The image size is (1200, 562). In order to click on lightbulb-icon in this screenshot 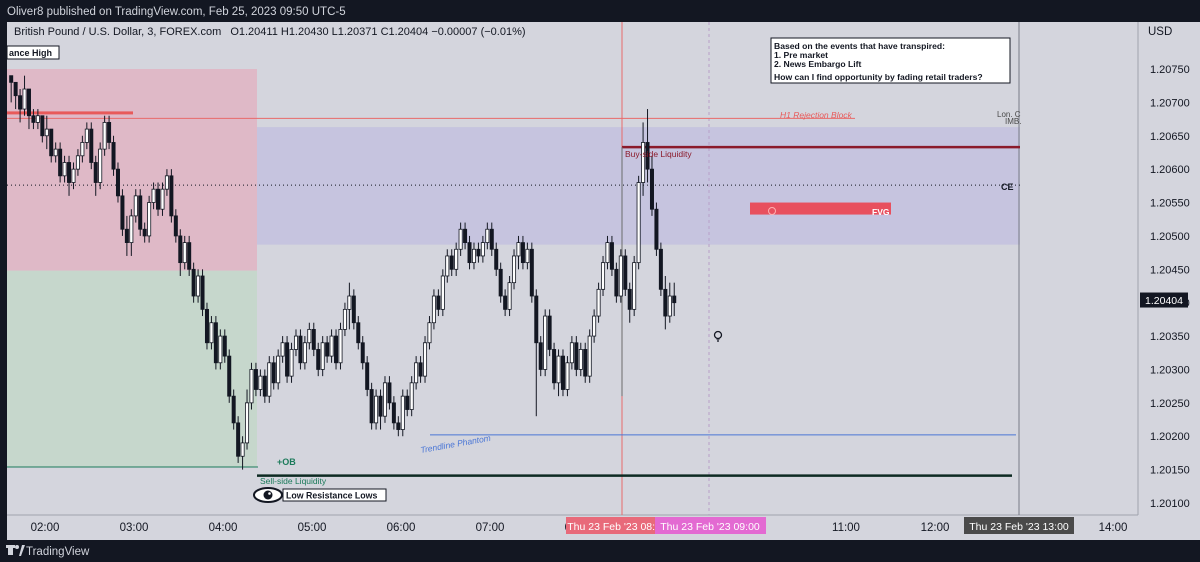, I will do `click(718, 336)`.